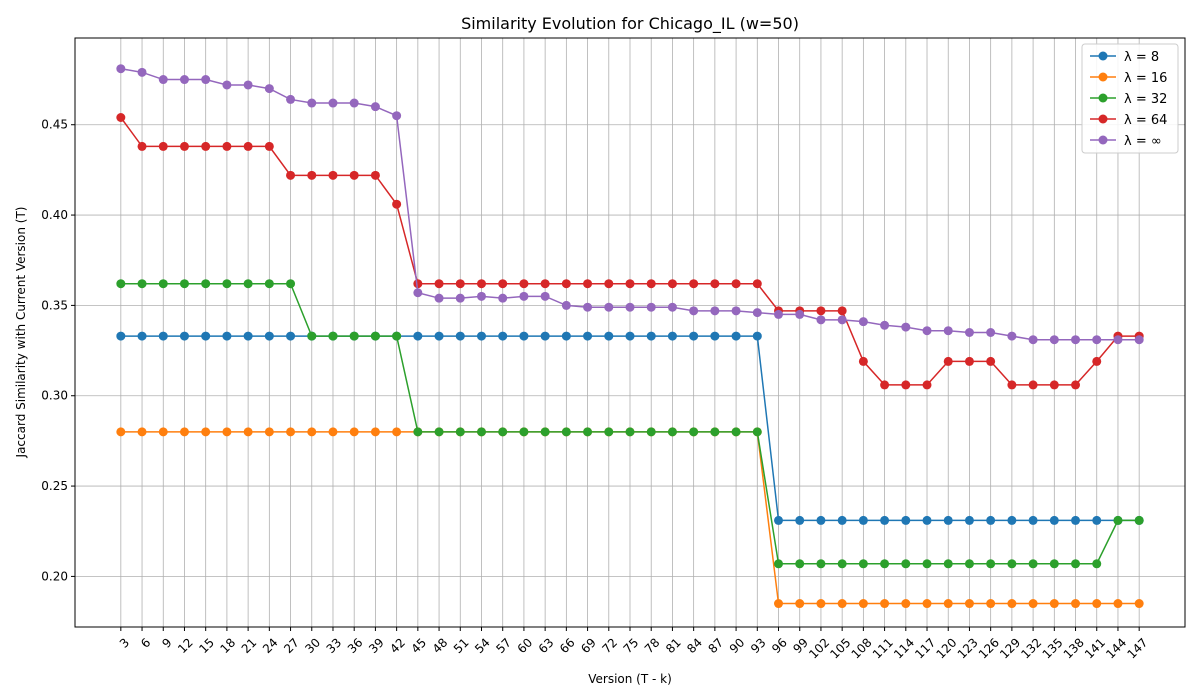 The image size is (1200, 700). I want to click on x-tick-label: 63, so click(546, 645).